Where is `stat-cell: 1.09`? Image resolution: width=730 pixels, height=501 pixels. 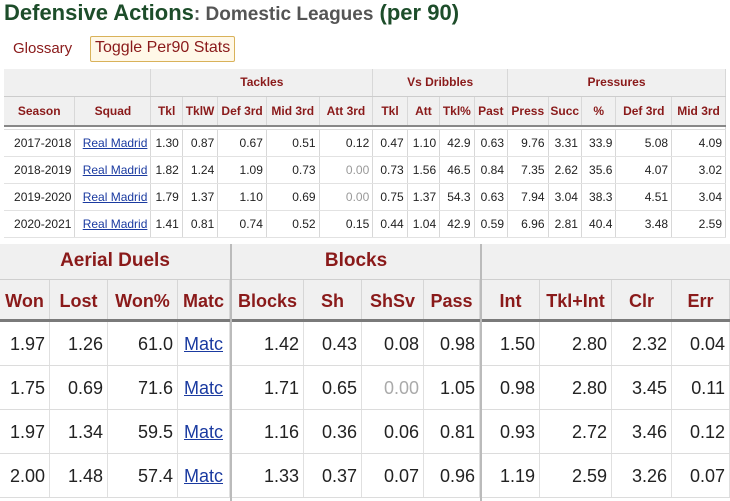 stat-cell: 1.09 is located at coordinates (242, 170).